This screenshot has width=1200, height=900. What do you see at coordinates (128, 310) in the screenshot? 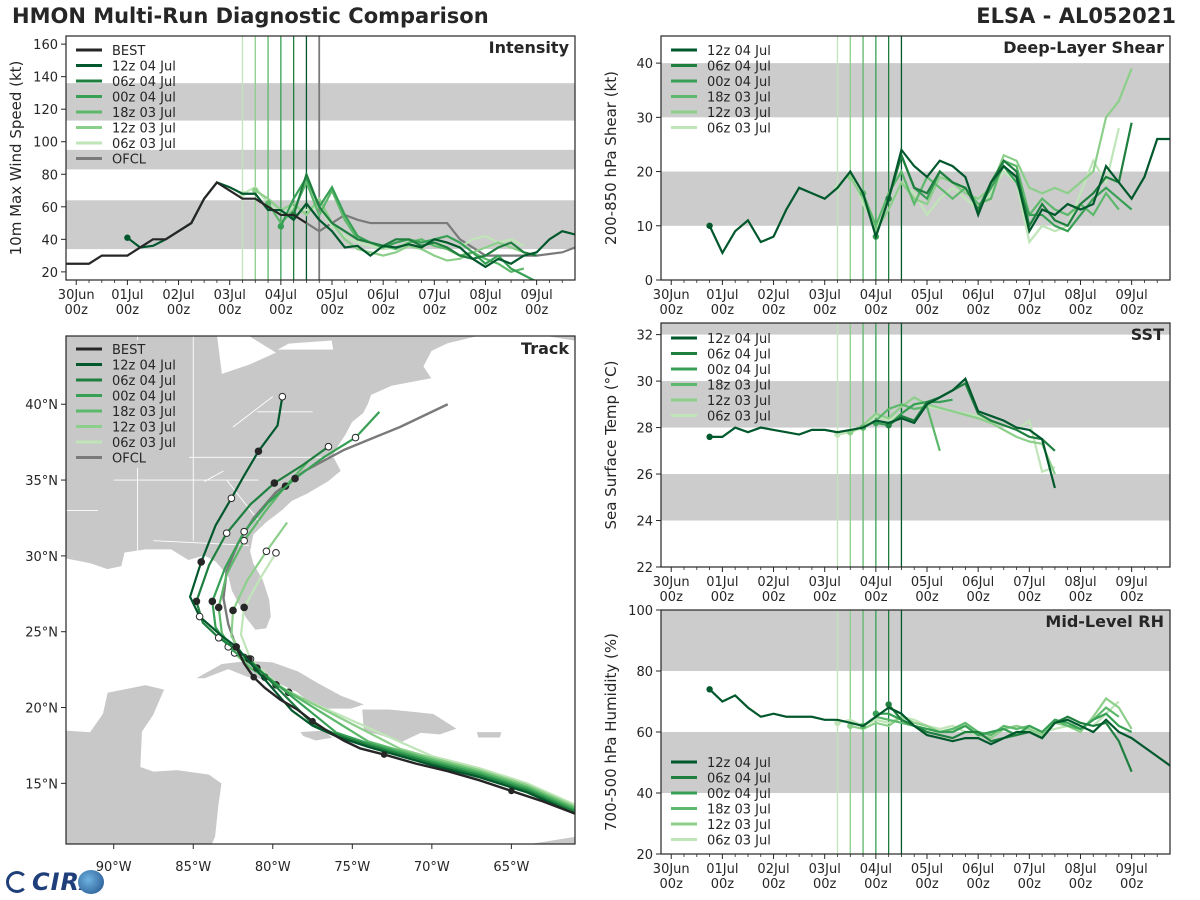
I see `intensity-xtick-hour-1: 00z` at bounding box center [128, 310].